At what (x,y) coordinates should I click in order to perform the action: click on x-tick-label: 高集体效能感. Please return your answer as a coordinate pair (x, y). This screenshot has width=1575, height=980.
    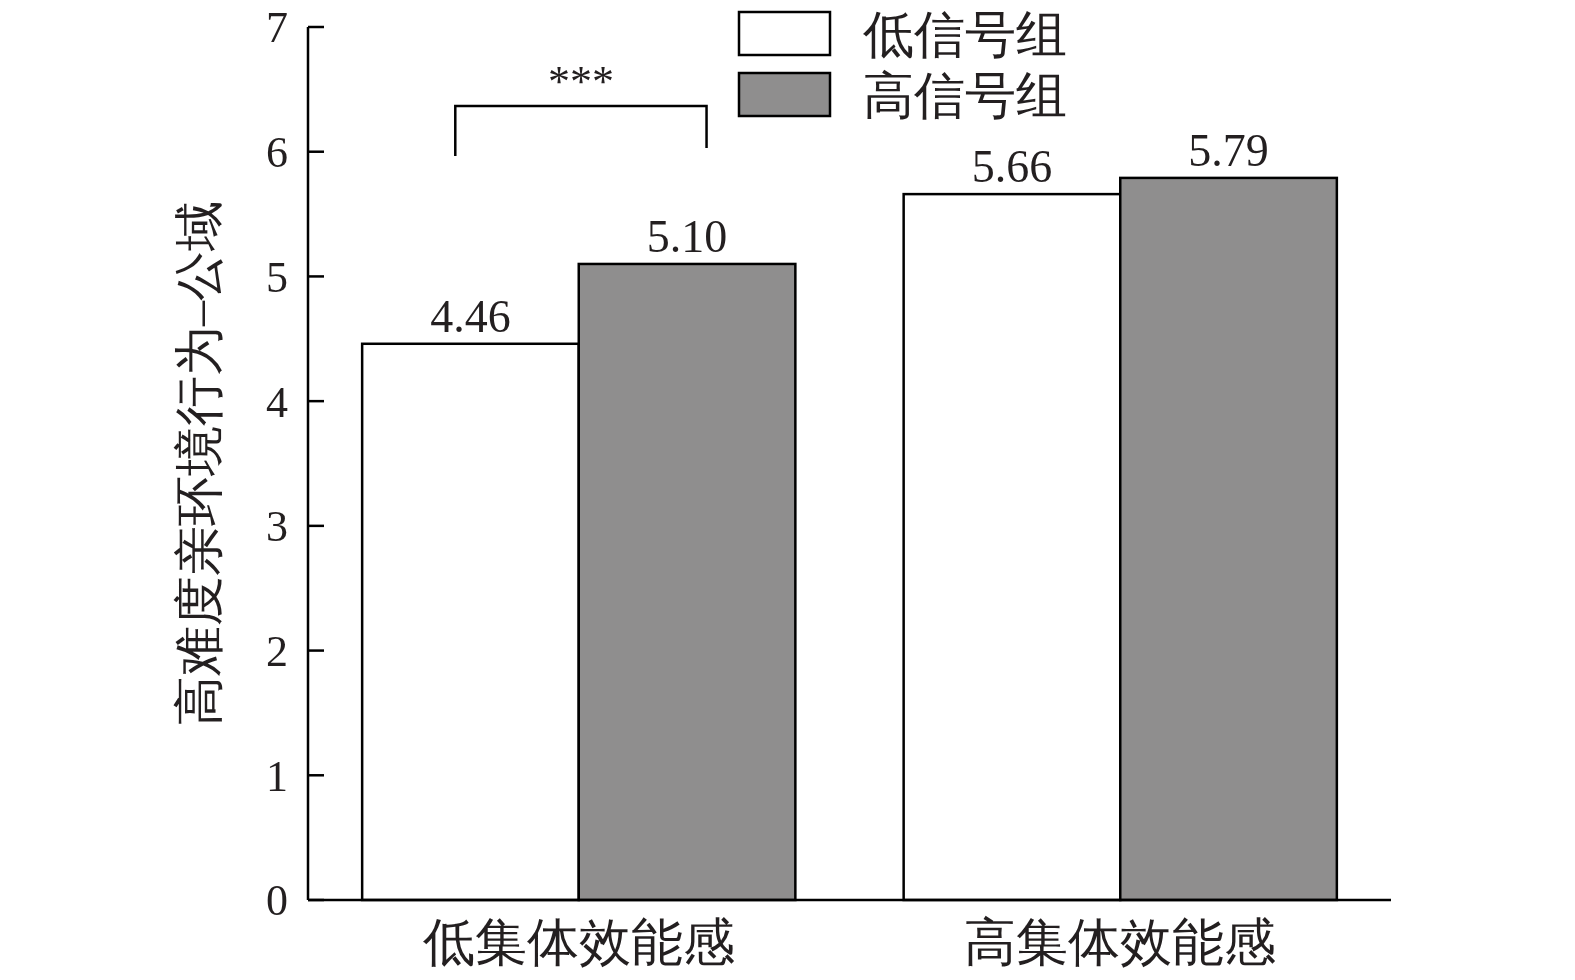
    Looking at the image, I should click on (1120, 942).